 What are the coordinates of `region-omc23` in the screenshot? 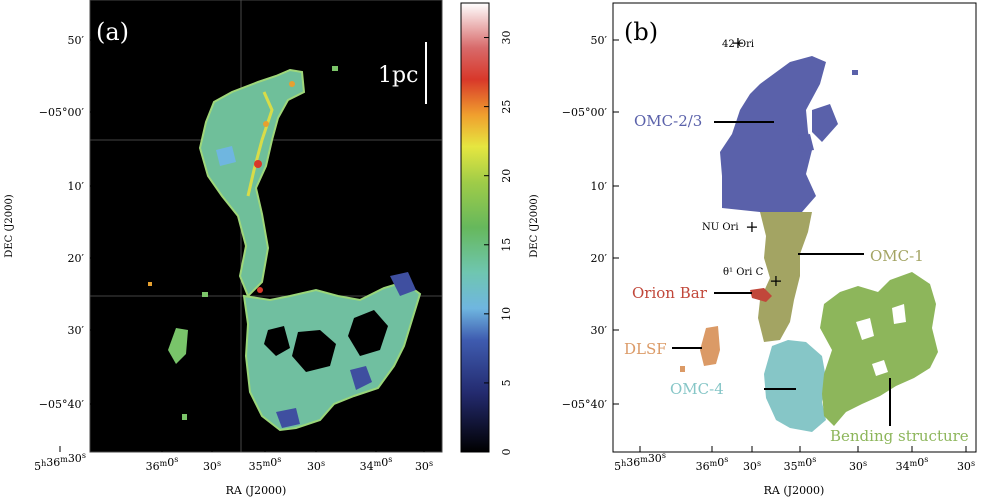 It's located at (773, 134).